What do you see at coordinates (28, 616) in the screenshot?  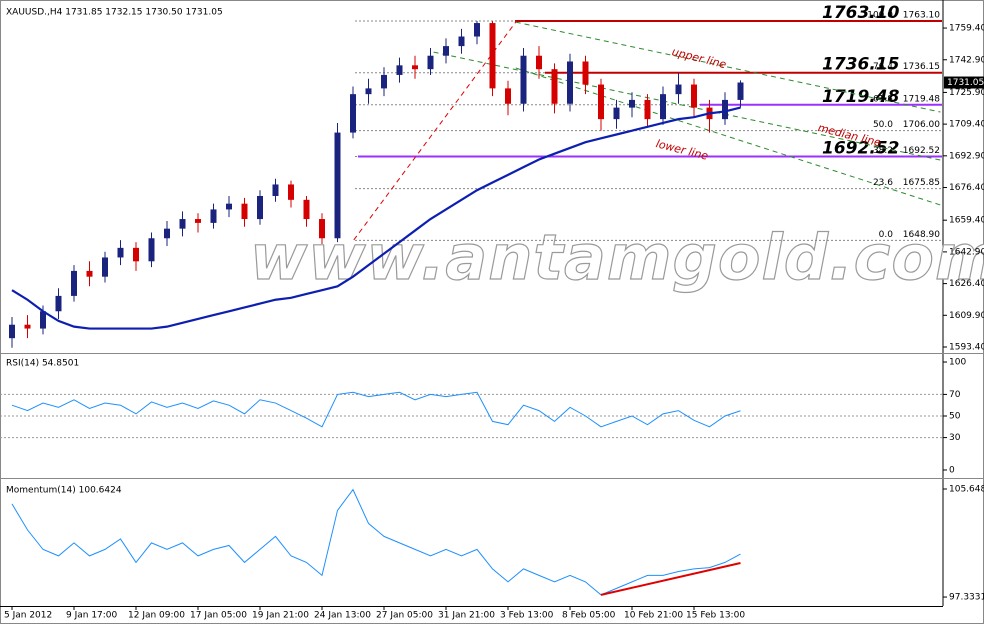 I see `x-tick-label: 5 Jan 2012` at bounding box center [28, 616].